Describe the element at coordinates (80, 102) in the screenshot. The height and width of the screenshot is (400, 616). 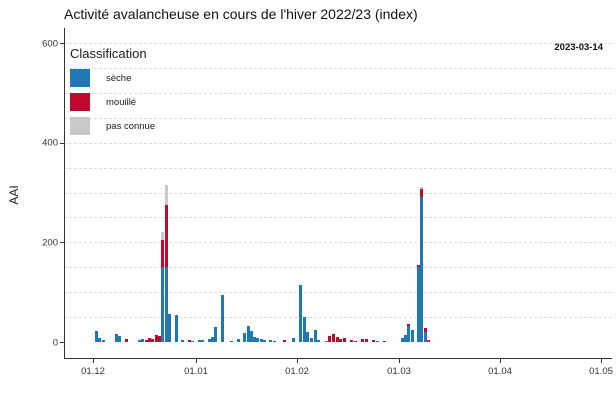
I see `legend-swatch-wet` at that location.